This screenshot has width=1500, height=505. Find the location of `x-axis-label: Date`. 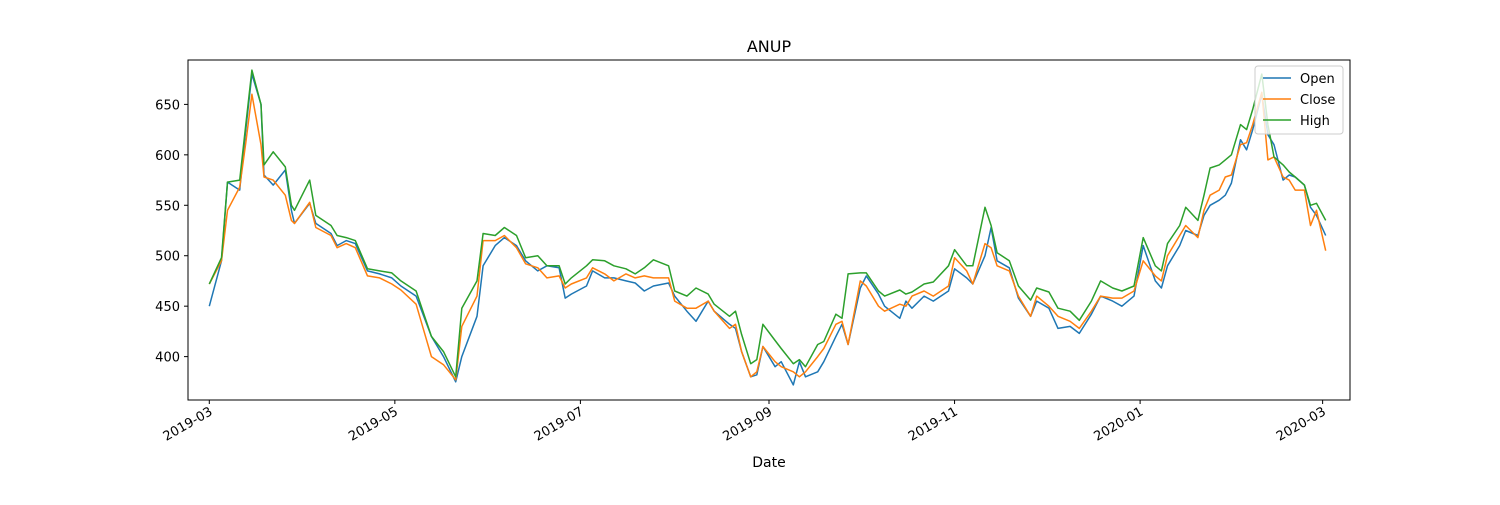

x-axis-label: Date is located at coordinates (768, 463).